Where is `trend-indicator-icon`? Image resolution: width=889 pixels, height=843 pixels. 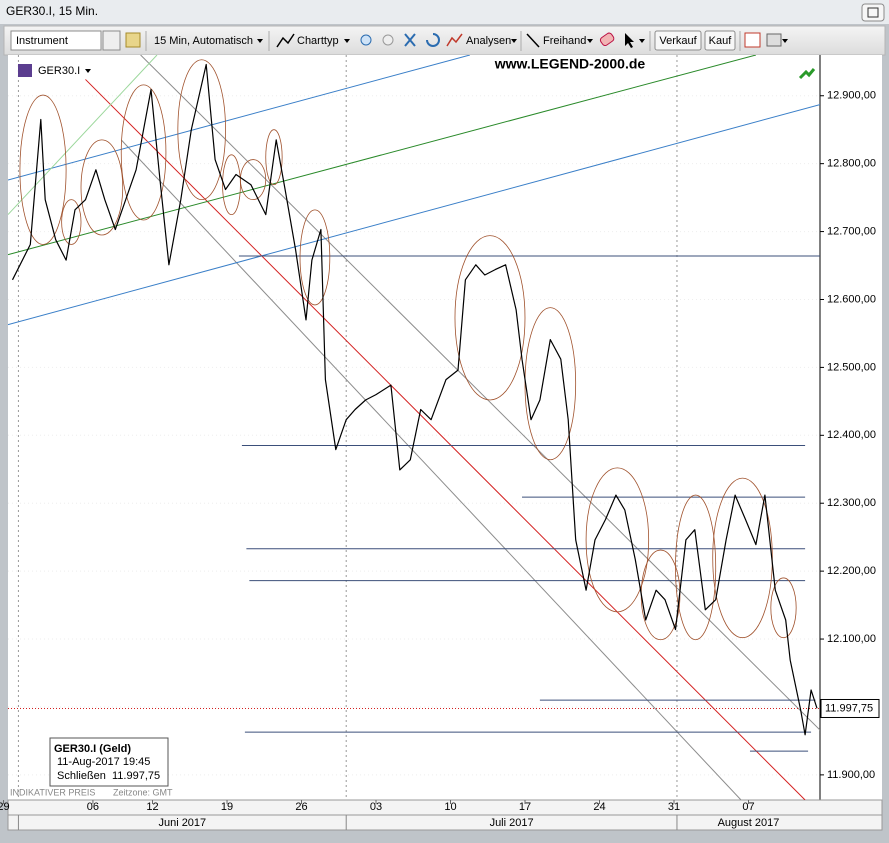 trend-indicator-icon is located at coordinates (807, 74).